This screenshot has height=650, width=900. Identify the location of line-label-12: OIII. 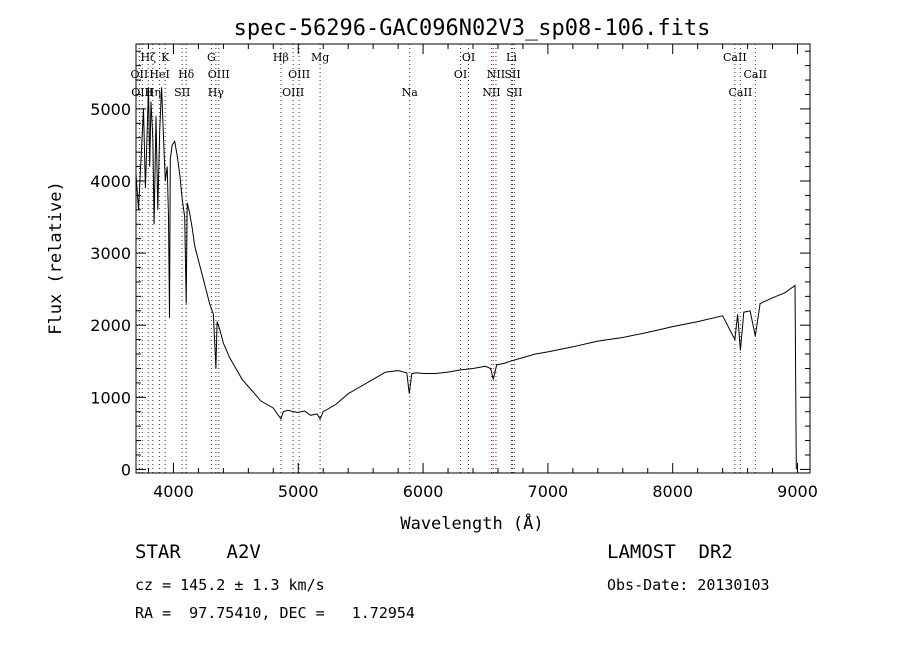
(293, 92).